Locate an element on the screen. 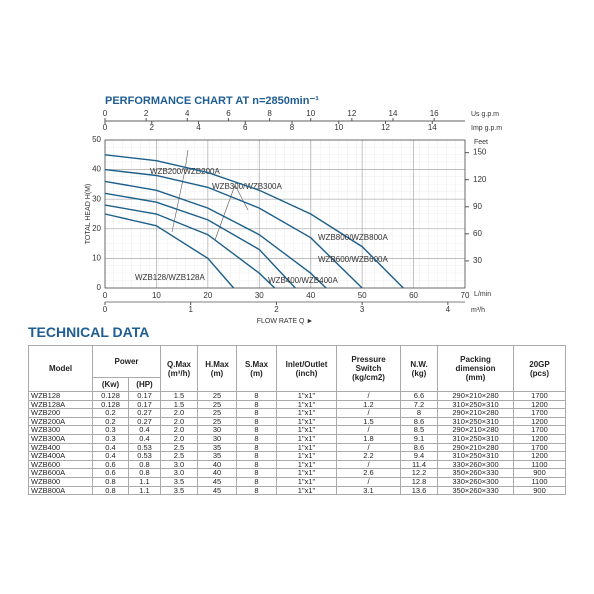 The width and height of the screenshot is (594, 594). header-unit: (m) is located at coordinates (256, 373).